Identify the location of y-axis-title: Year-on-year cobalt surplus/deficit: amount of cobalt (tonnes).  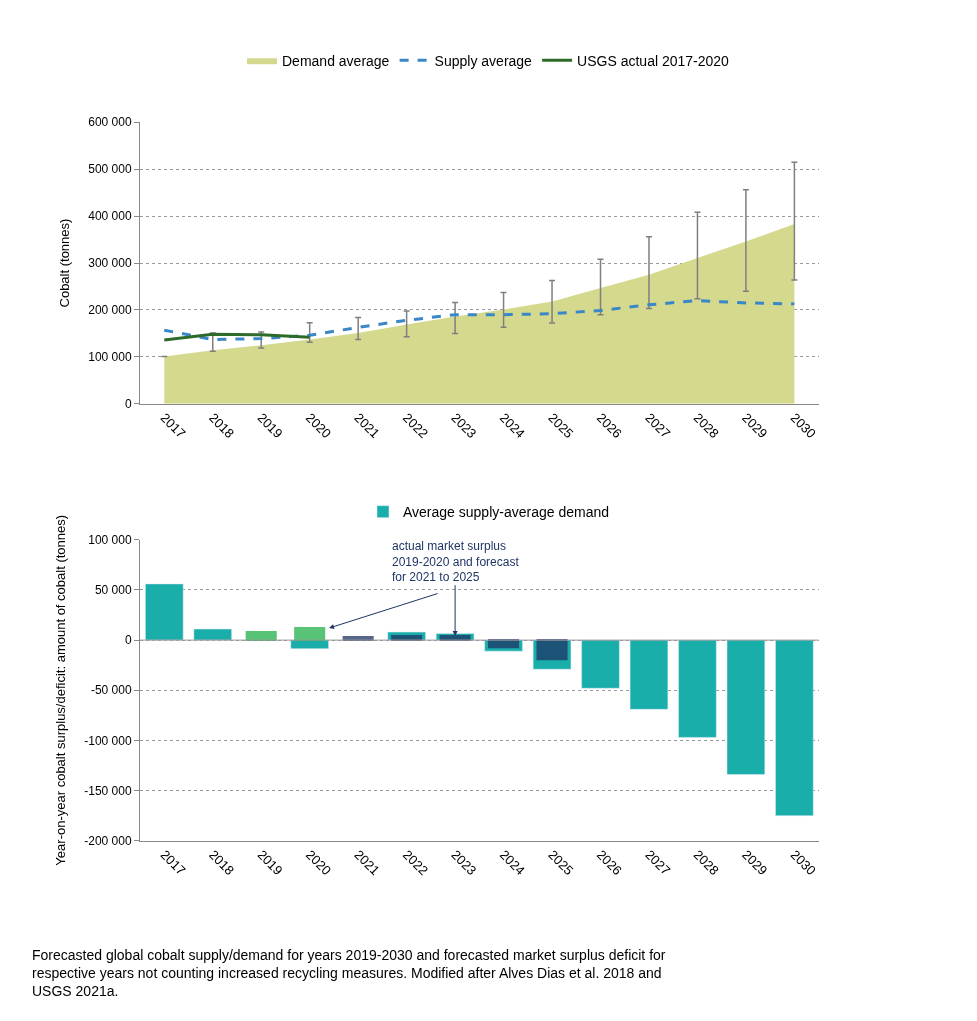
(61, 690).